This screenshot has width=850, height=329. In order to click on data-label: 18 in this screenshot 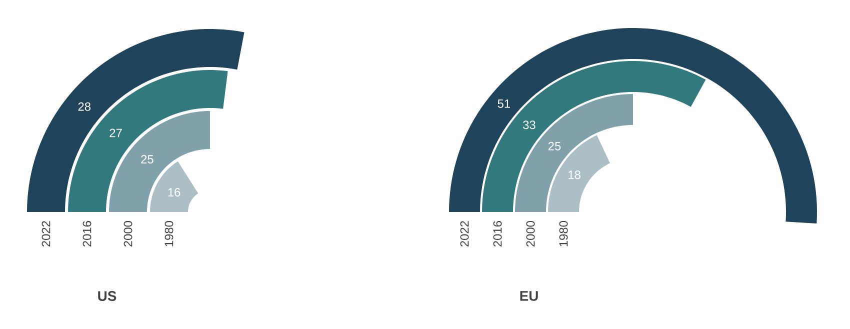, I will do `click(574, 174)`.